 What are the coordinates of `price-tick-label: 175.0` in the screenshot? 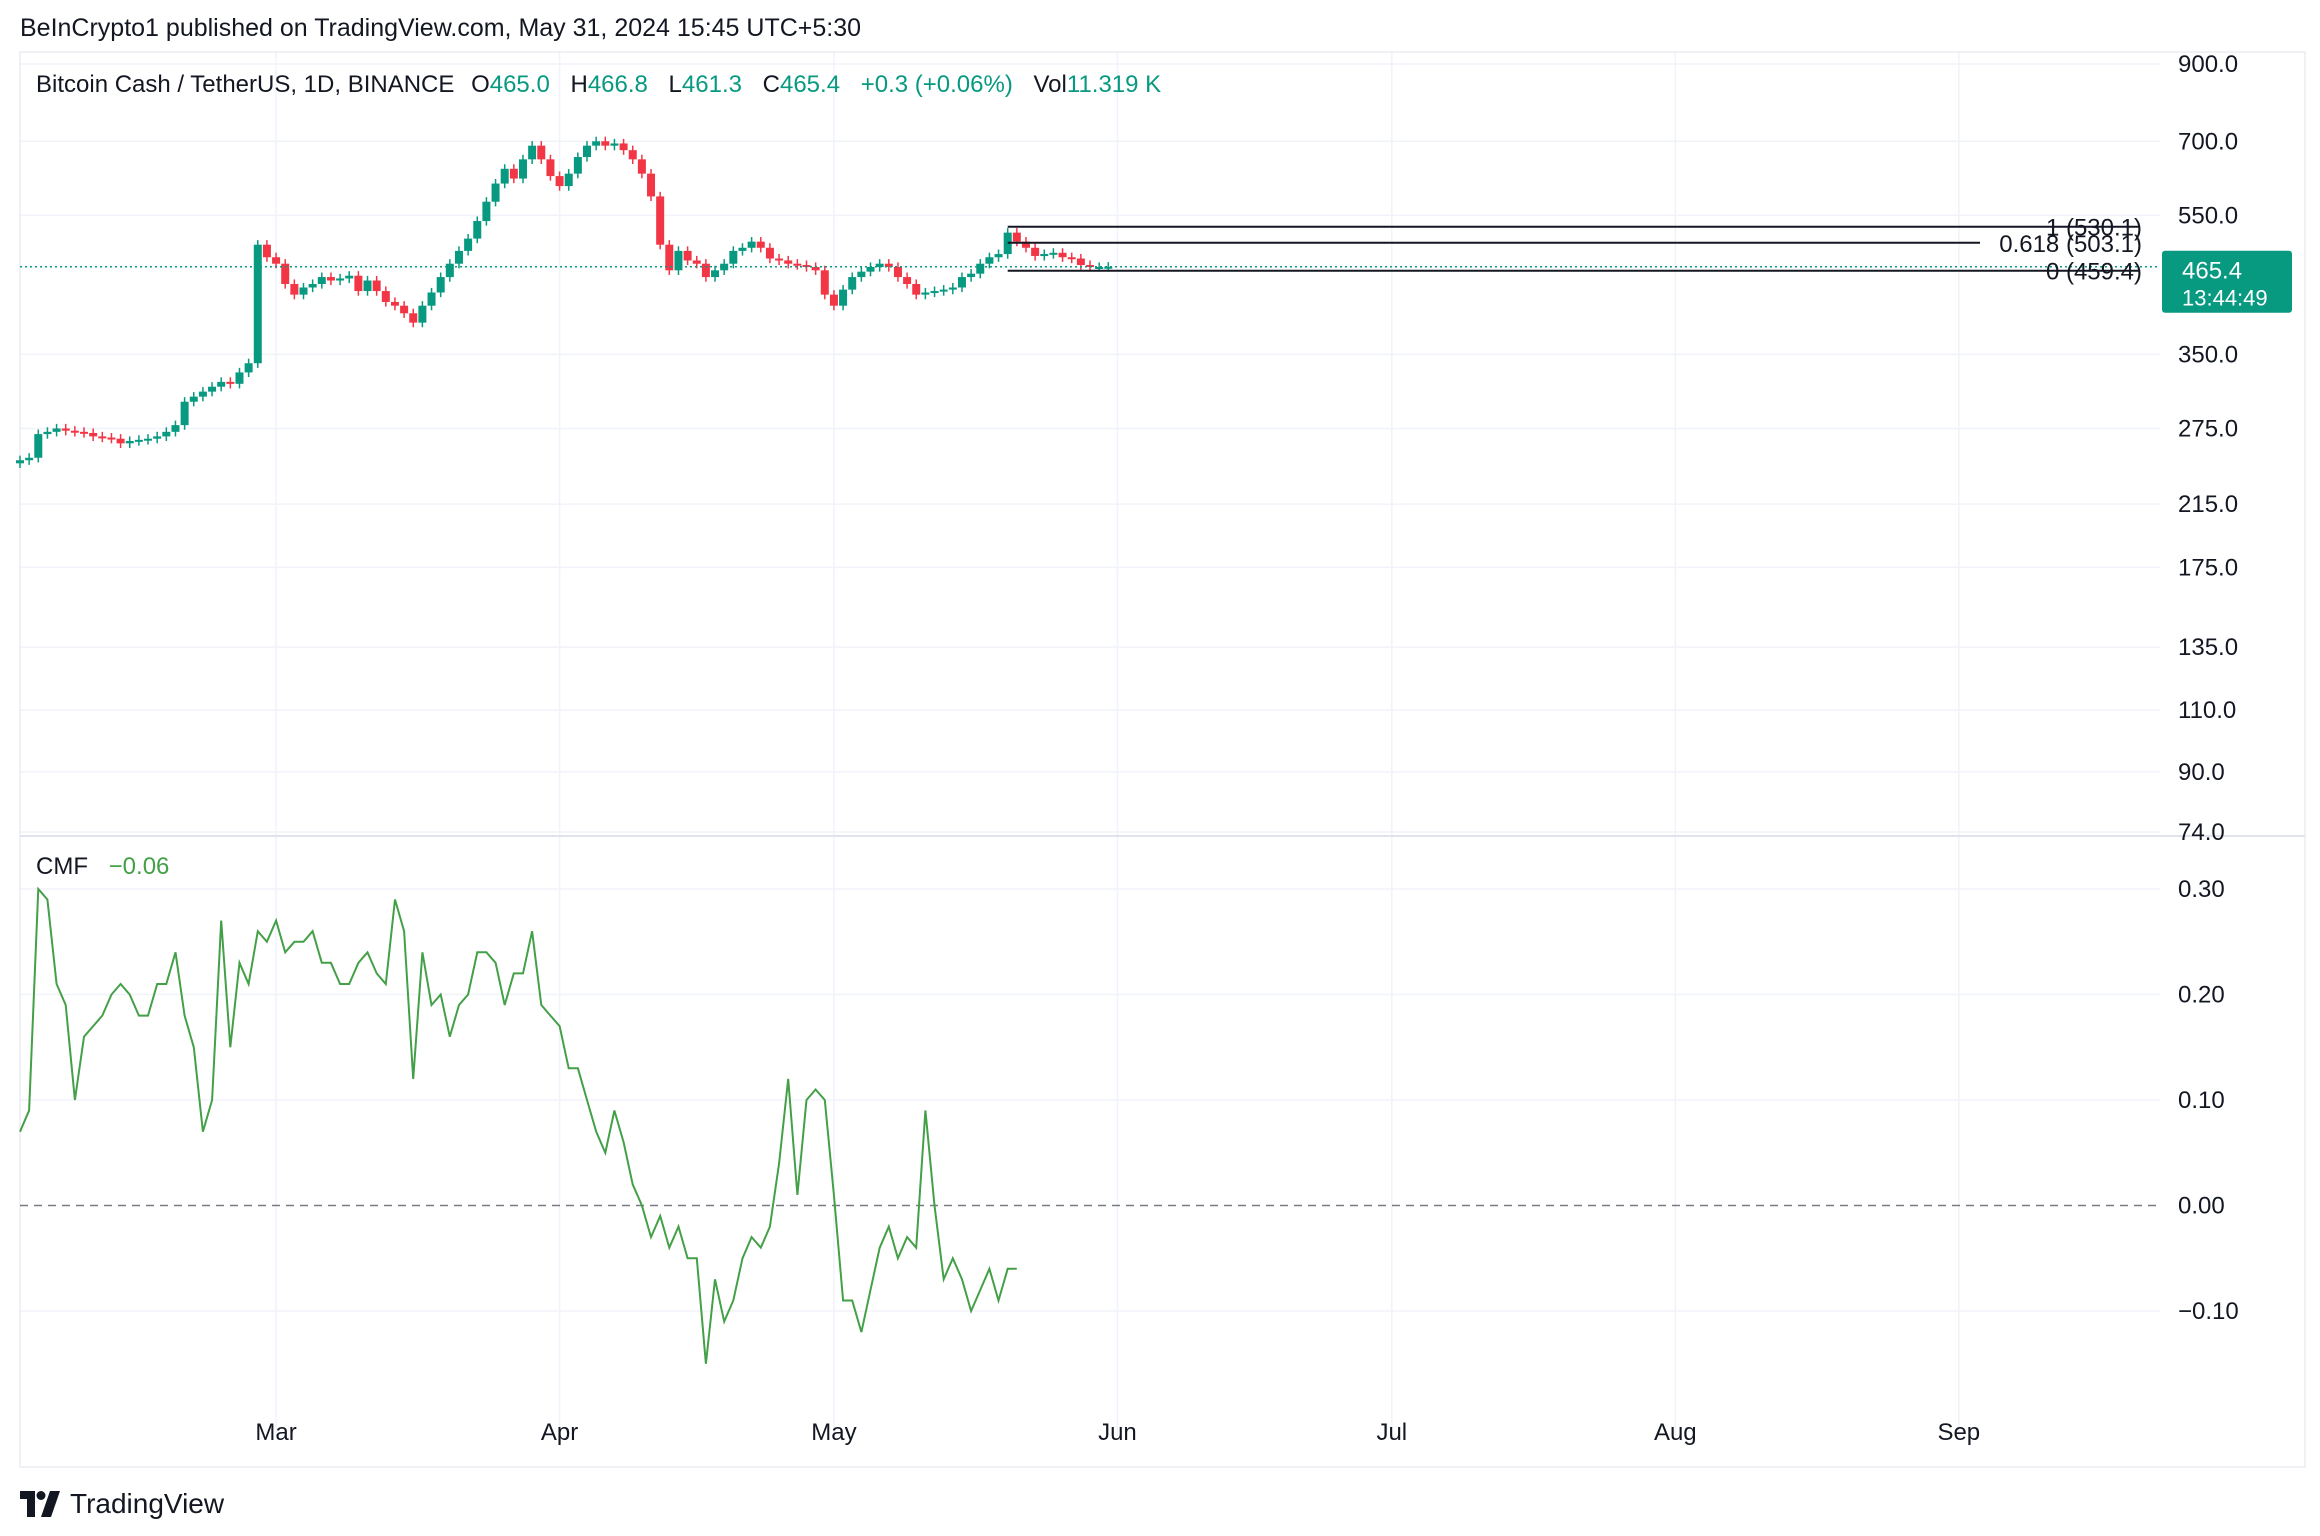 It's located at (2208, 567).